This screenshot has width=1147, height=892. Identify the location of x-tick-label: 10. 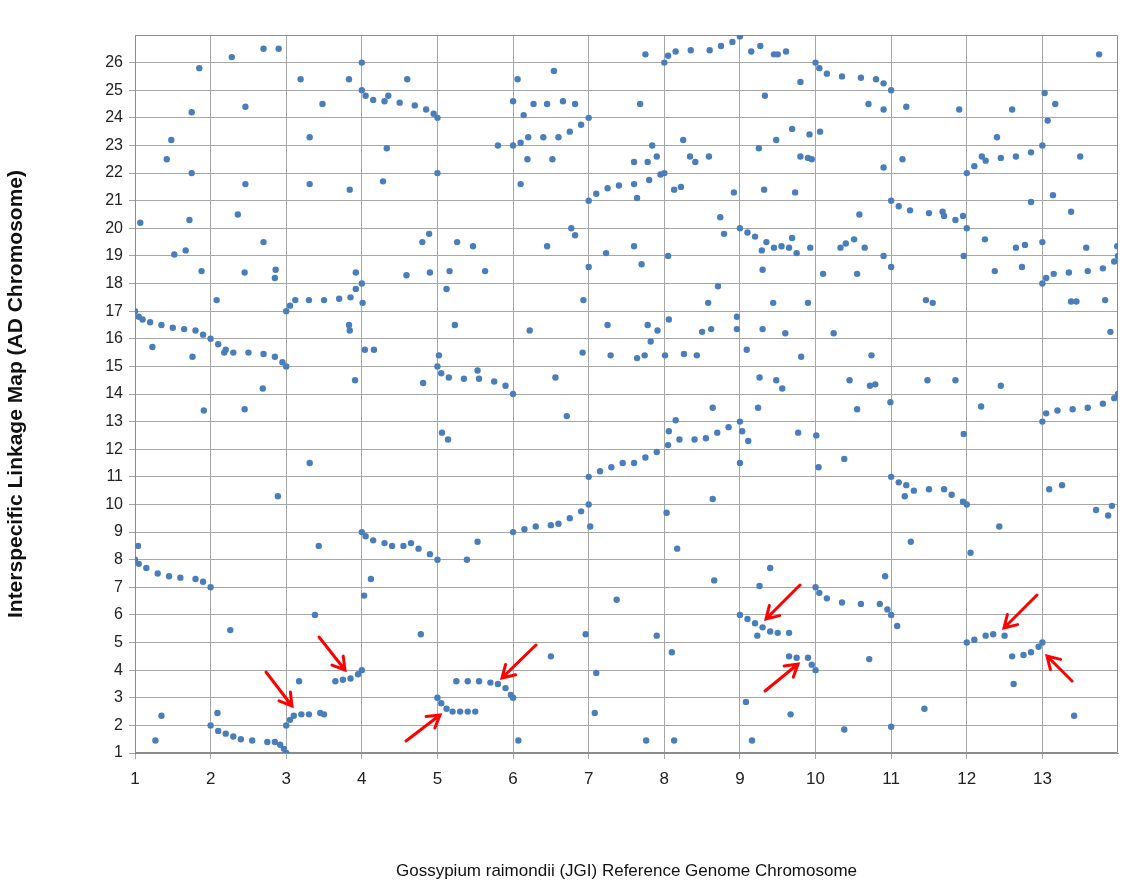
(815, 778).